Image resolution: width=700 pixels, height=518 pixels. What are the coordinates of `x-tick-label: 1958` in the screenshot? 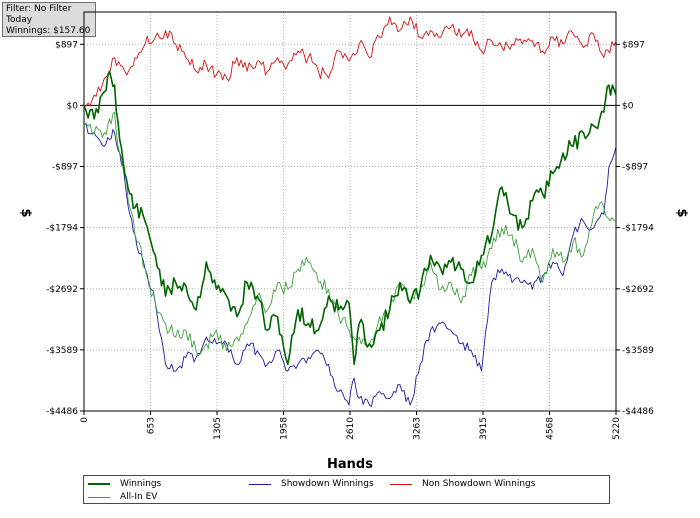 It's located at (285, 428).